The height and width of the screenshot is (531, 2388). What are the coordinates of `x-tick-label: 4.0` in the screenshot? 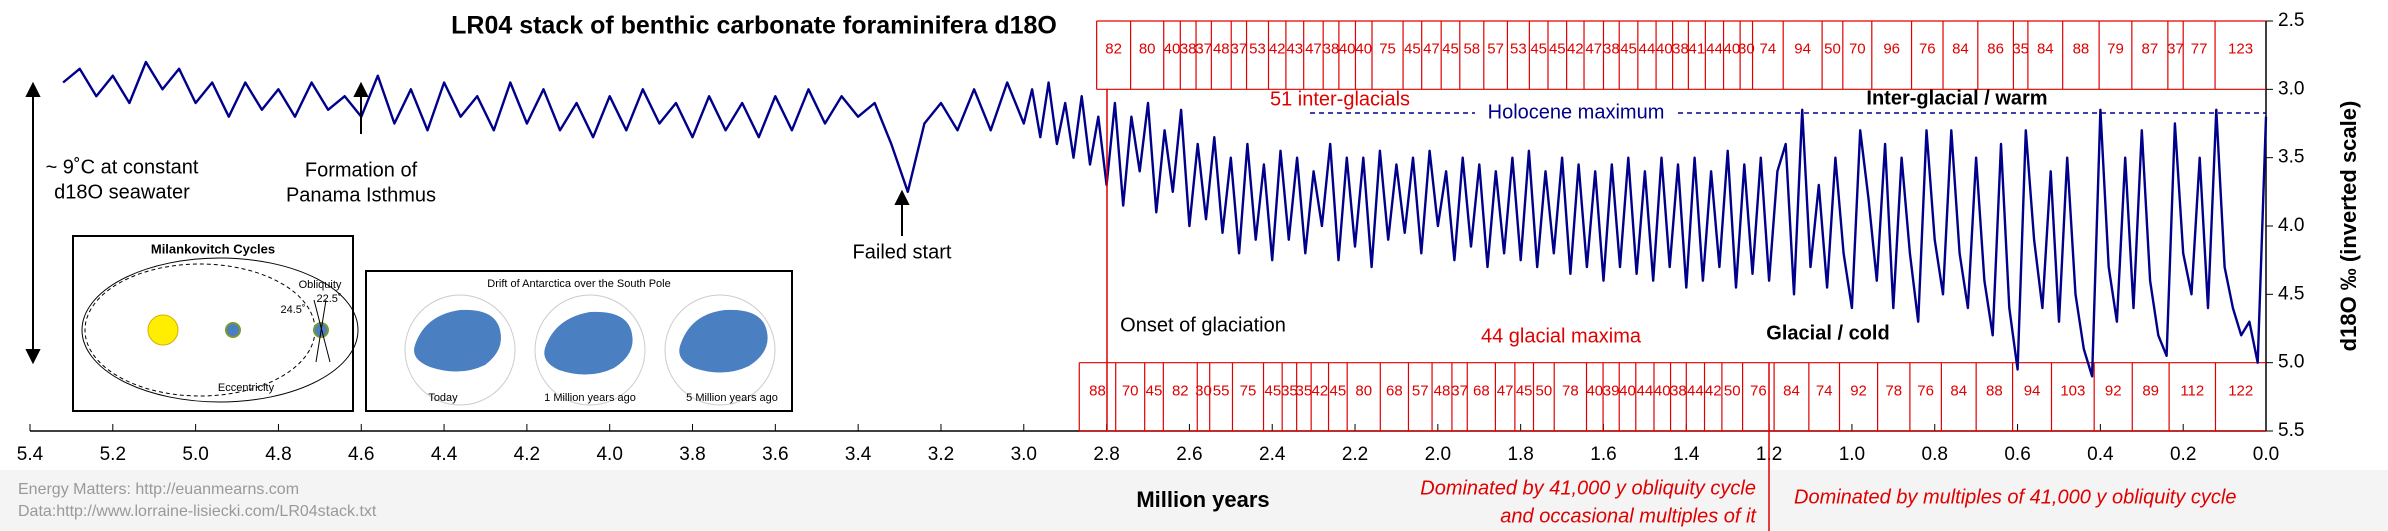 It's located at (609, 454).